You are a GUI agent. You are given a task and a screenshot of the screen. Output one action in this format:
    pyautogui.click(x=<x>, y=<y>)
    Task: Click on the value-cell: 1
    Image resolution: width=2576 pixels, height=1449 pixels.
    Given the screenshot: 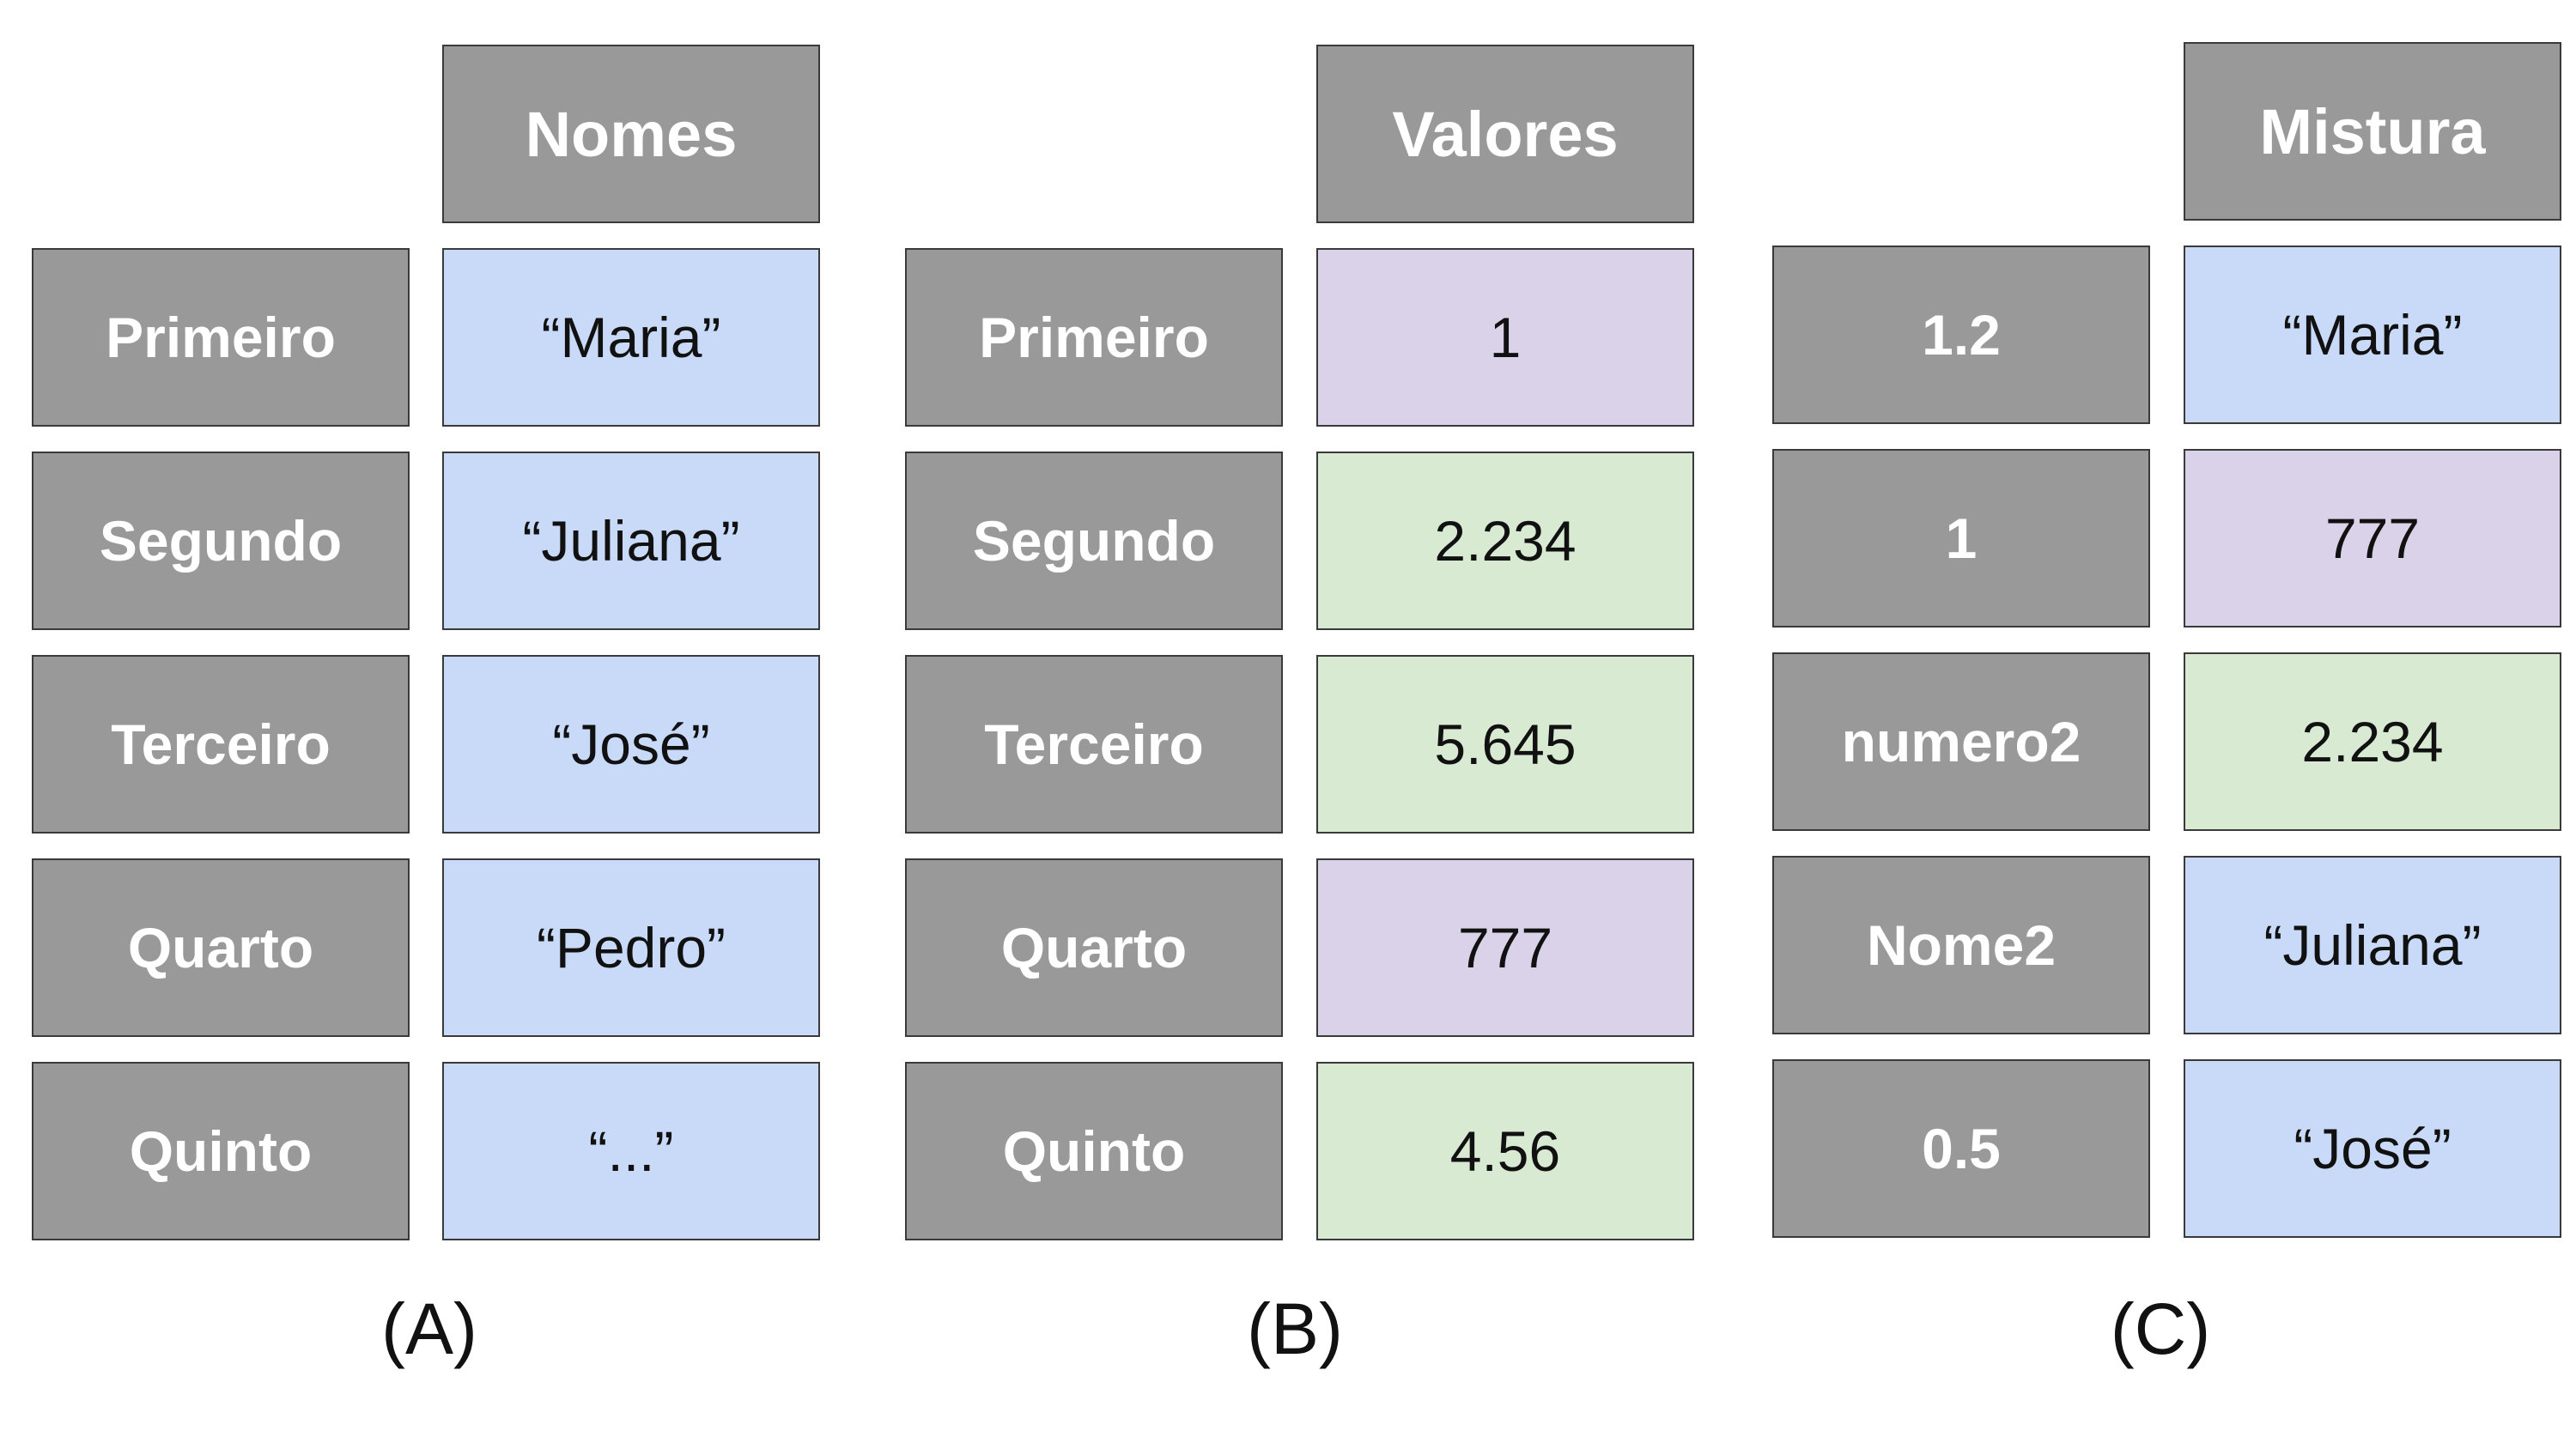 What is the action you would take?
    pyautogui.click(x=1505, y=337)
    